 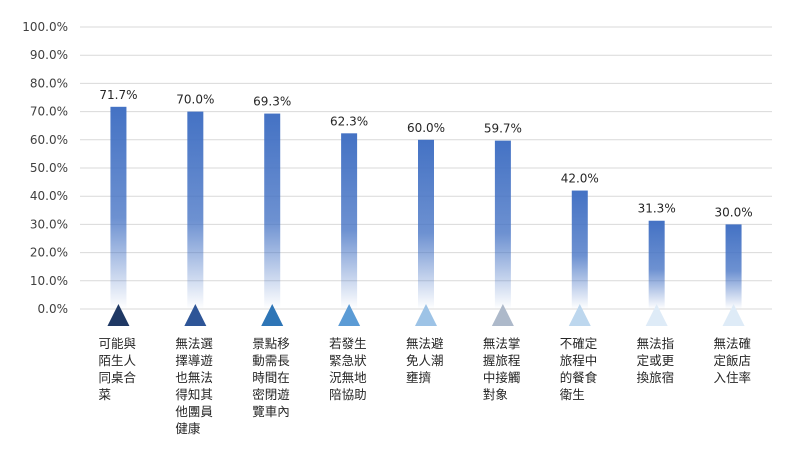 What do you see at coordinates (425, 360) in the screenshot?
I see `category-label: 無法避免人潮壅擠` at bounding box center [425, 360].